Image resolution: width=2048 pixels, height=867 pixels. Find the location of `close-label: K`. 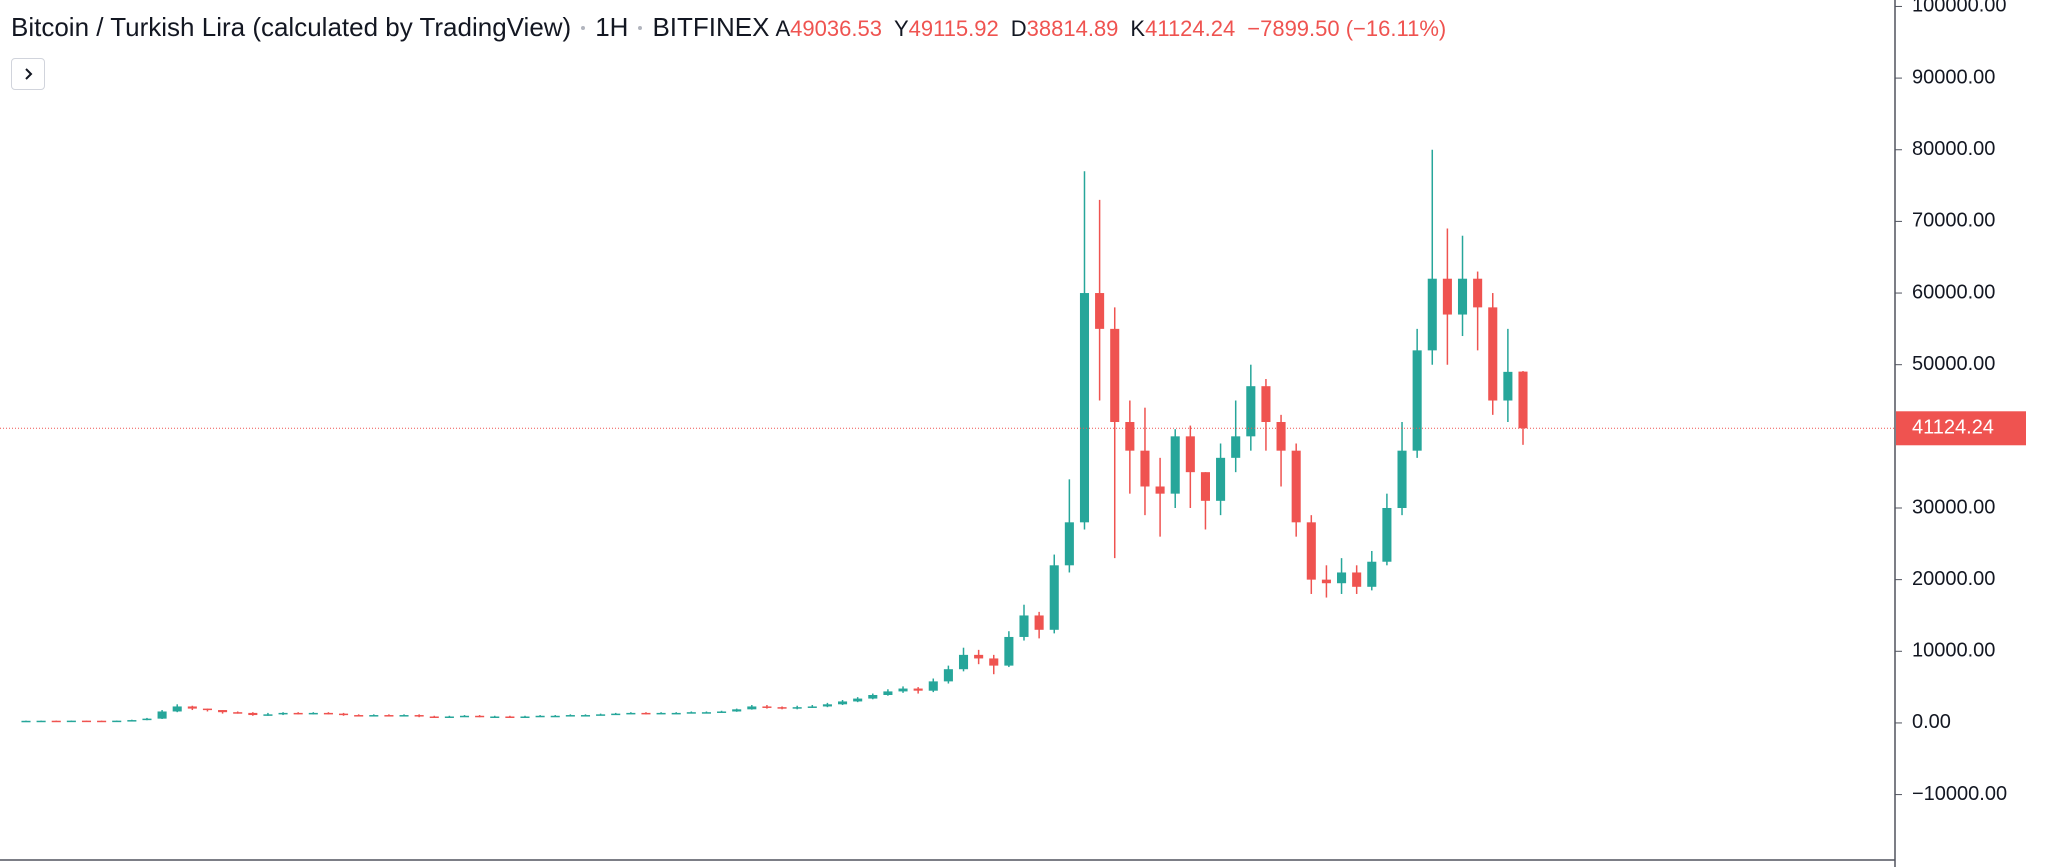

close-label: K is located at coordinates (1138, 28).